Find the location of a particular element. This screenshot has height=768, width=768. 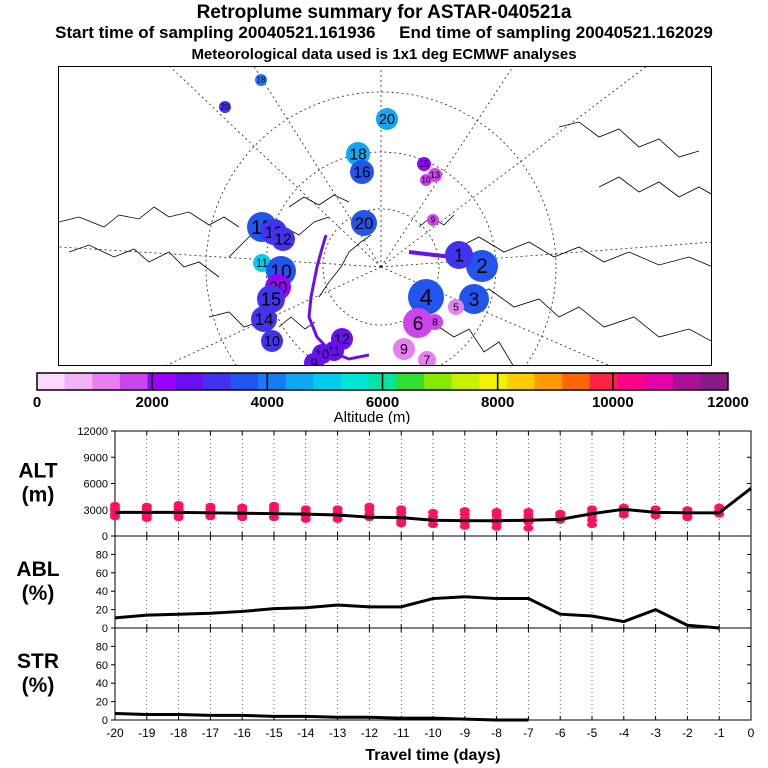

colorbar-tick-label: 10000 is located at coordinates (613, 402).